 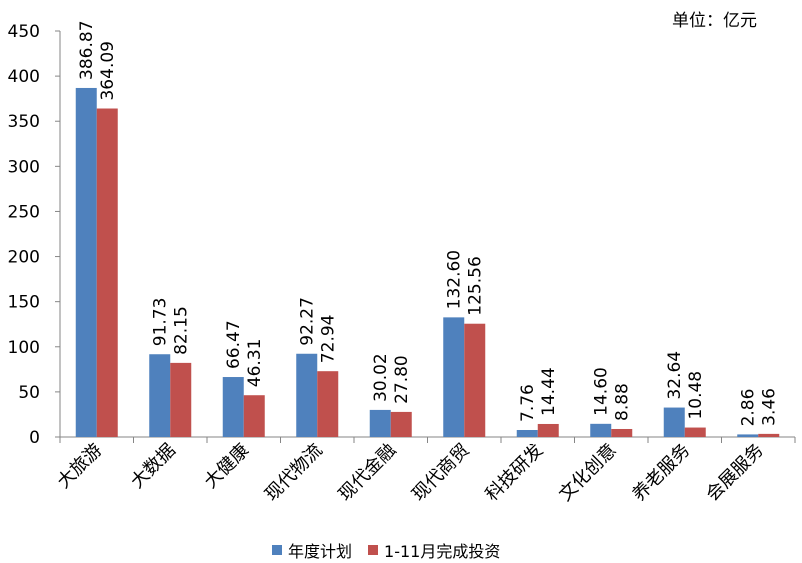 I want to click on data-label: 32.64, so click(x=675, y=375).